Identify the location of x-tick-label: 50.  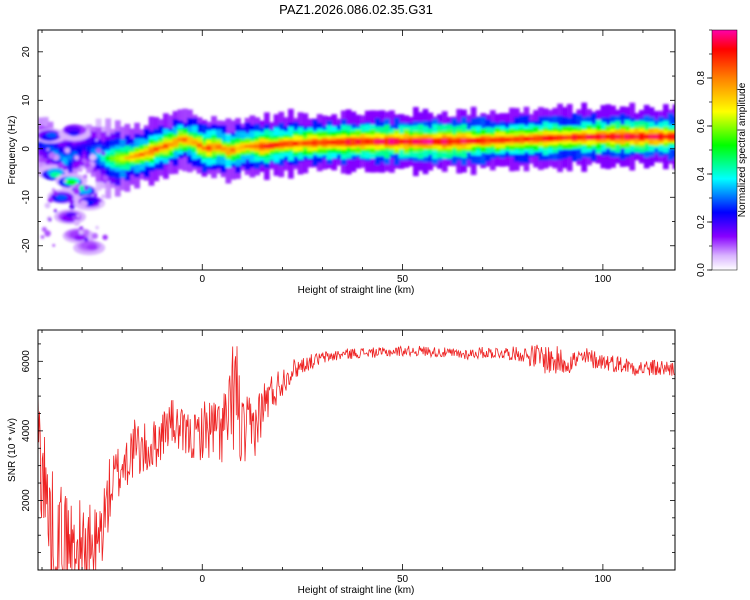
(403, 279).